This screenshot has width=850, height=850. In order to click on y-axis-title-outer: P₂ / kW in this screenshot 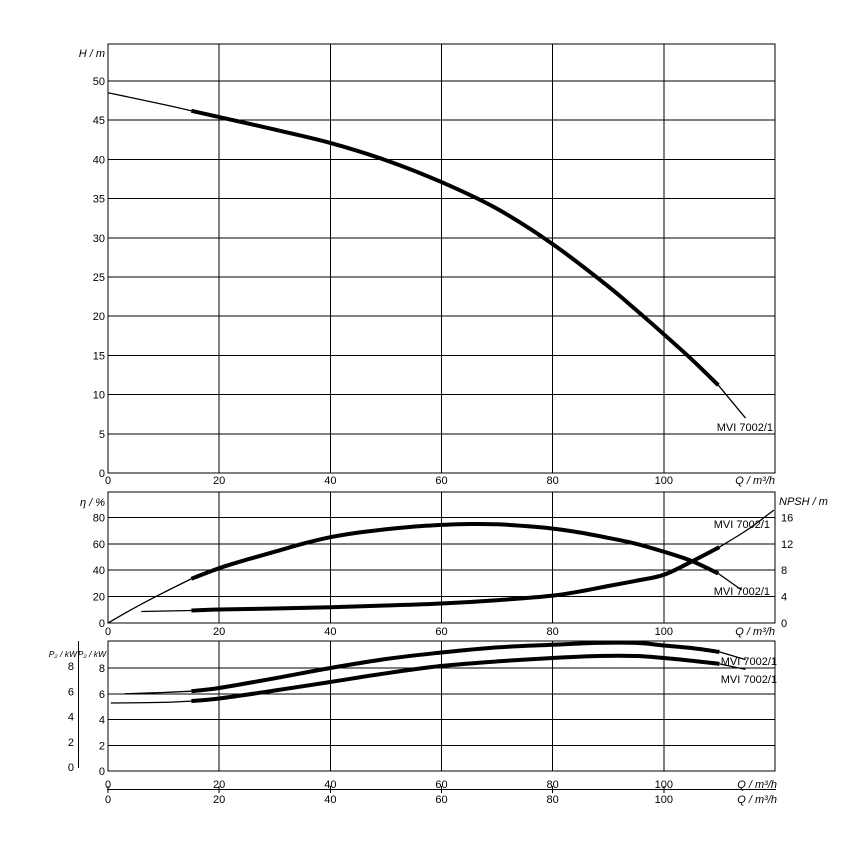, I will do `click(63, 654)`.